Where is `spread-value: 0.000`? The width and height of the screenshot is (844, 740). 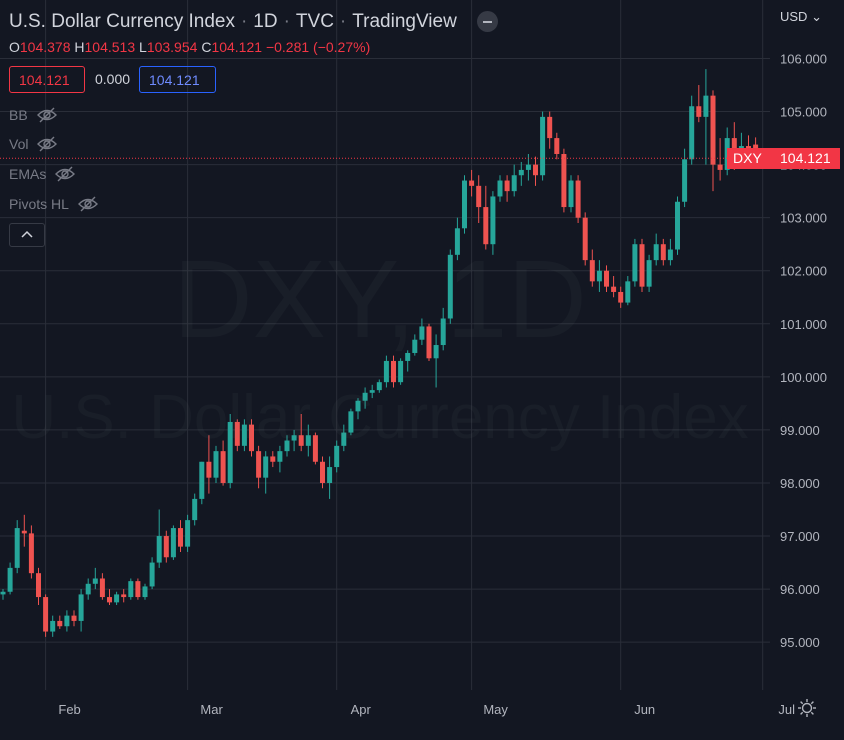
spread-value: 0.000 is located at coordinates (113, 79).